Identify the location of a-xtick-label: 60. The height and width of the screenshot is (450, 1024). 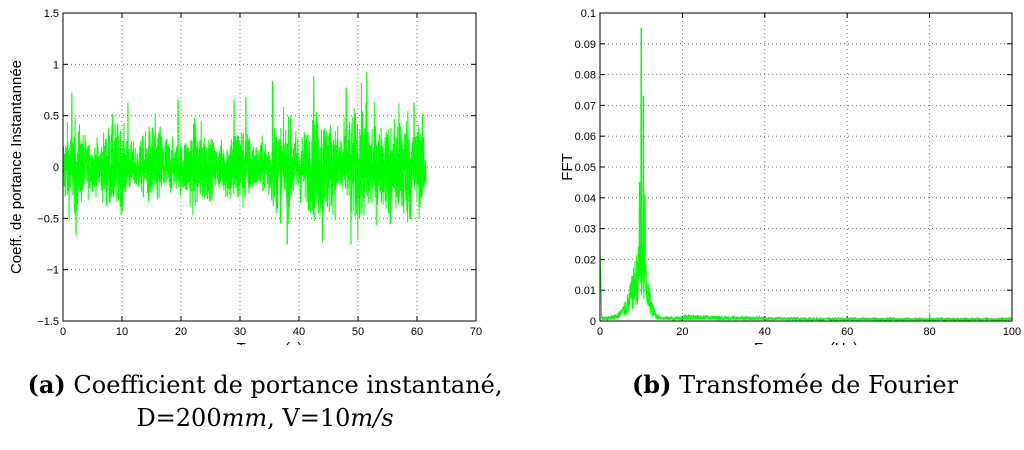
(417, 332).